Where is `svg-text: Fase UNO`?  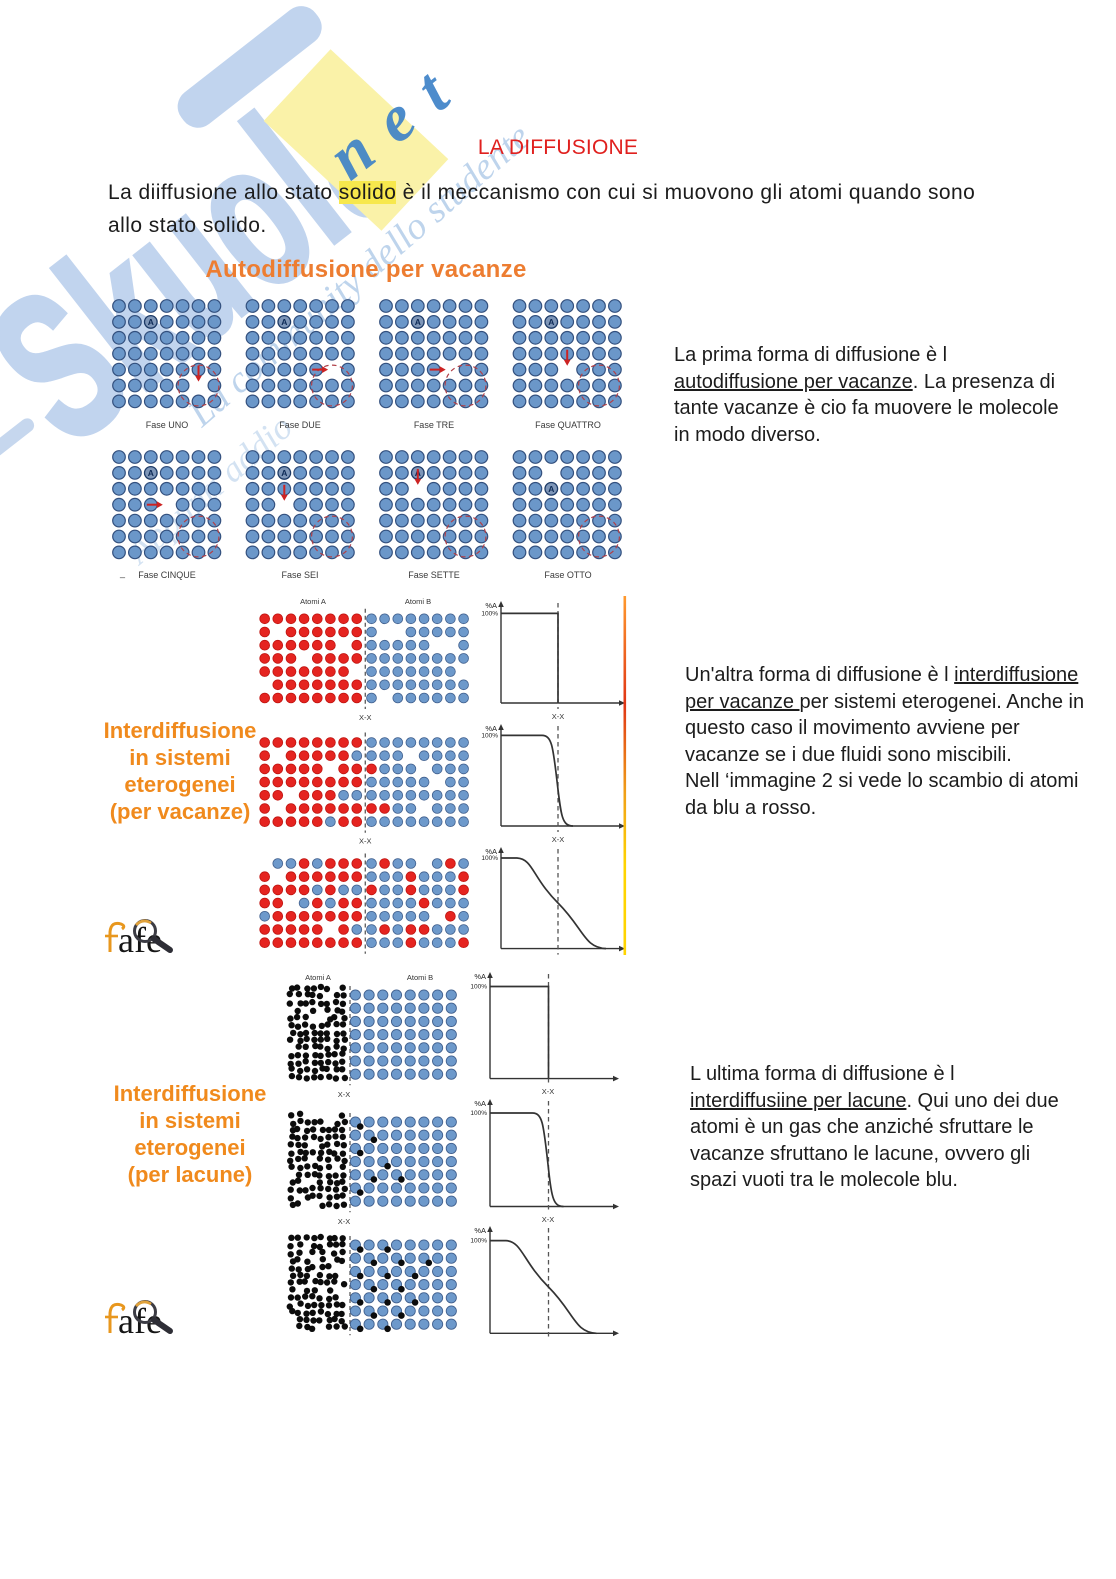 svg-text: Fase UNO is located at coordinates (167, 425).